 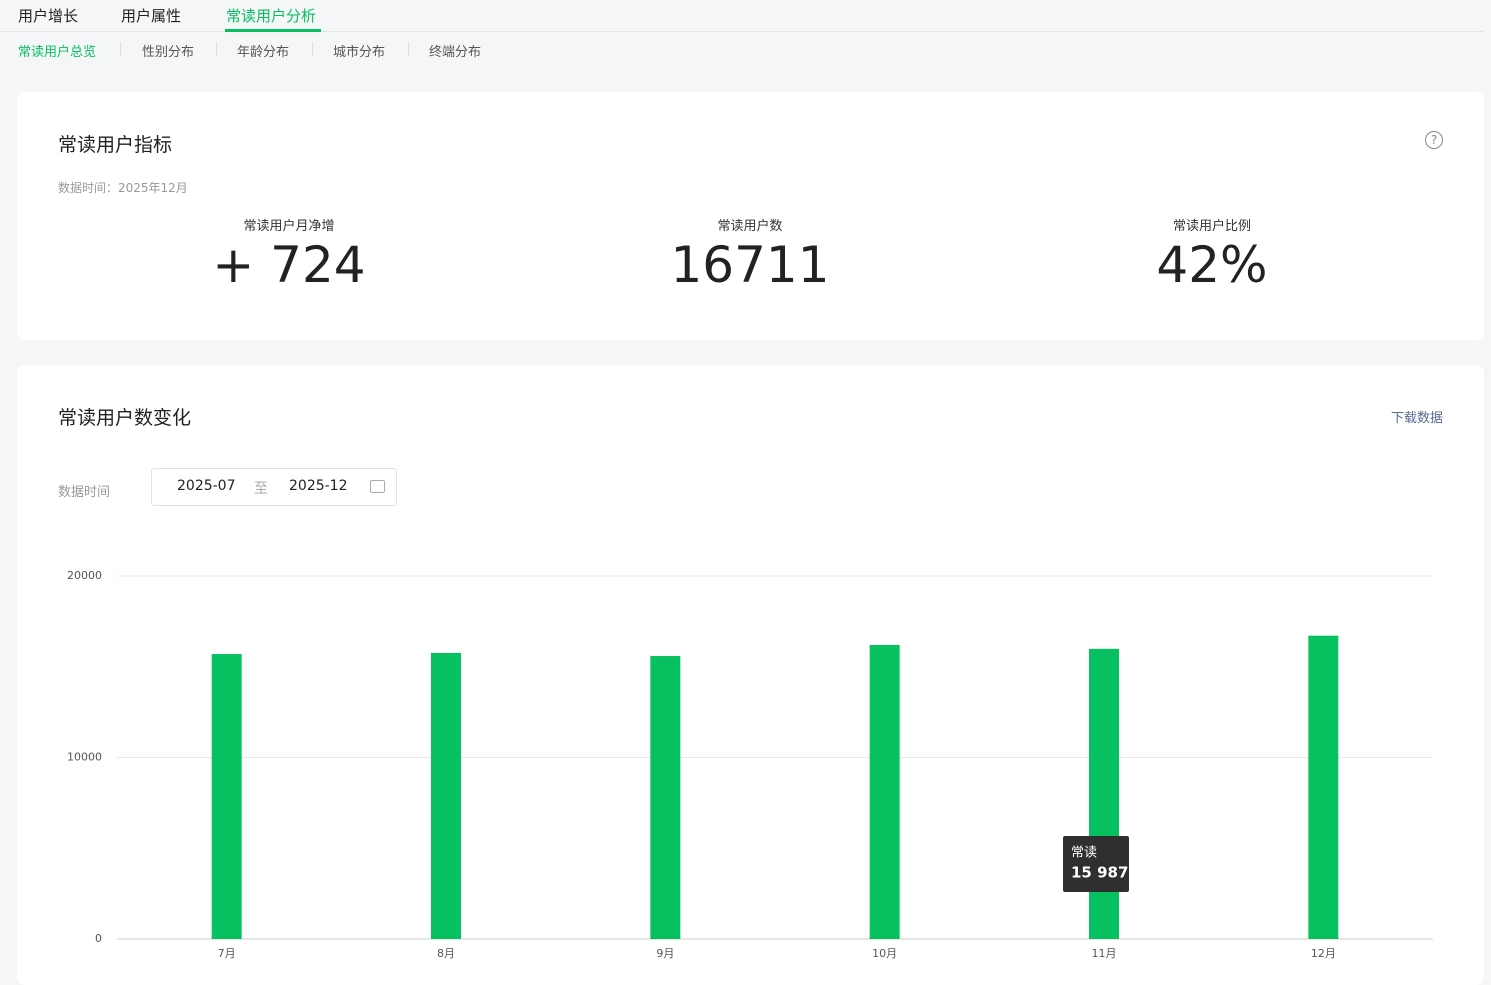 What do you see at coordinates (227, 953) in the screenshot?
I see `x-tick-label: 7月` at bounding box center [227, 953].